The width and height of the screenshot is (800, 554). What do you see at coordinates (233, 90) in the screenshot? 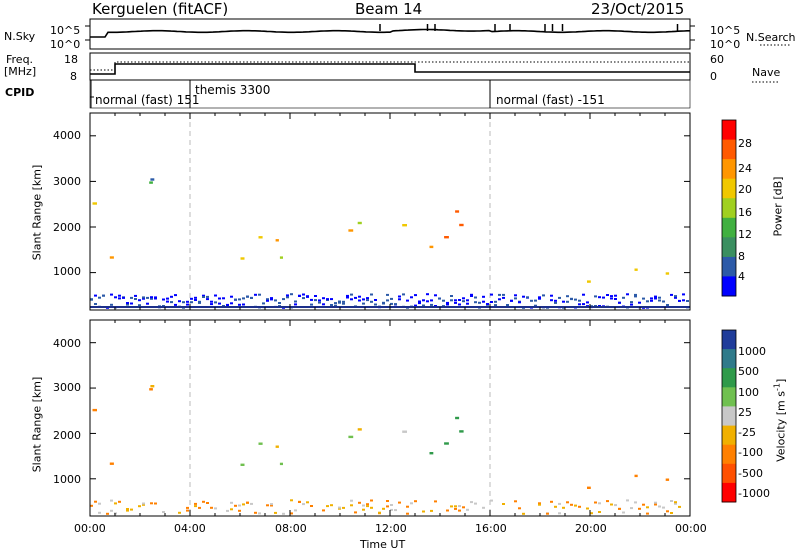
I see `cpid-segment-2: themis 3300` at bounding box center [233, 90].